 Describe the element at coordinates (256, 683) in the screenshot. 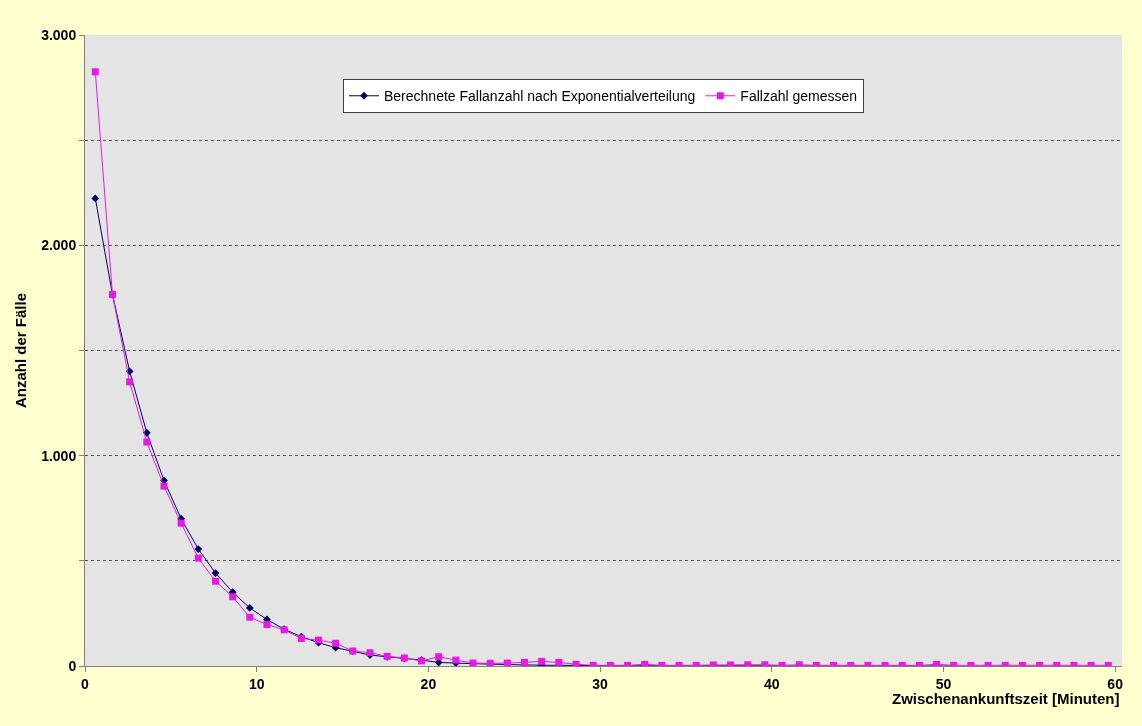

I see `x-tick-label: 10` at that location.